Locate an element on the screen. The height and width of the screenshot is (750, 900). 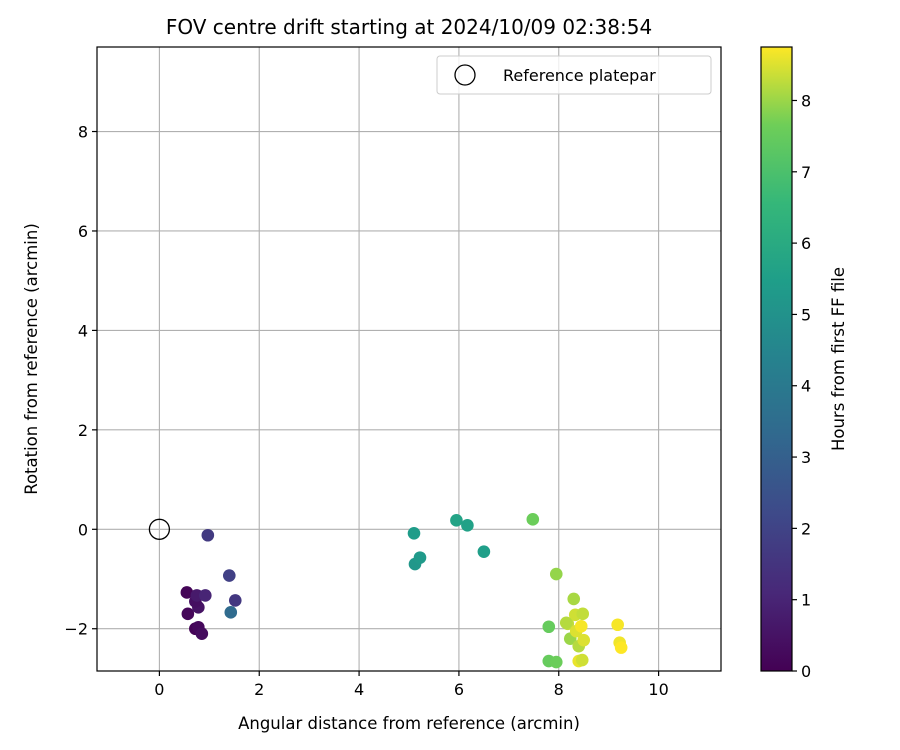
colorbar-label: Hours from first FF file is located at coordinates (838, 359).